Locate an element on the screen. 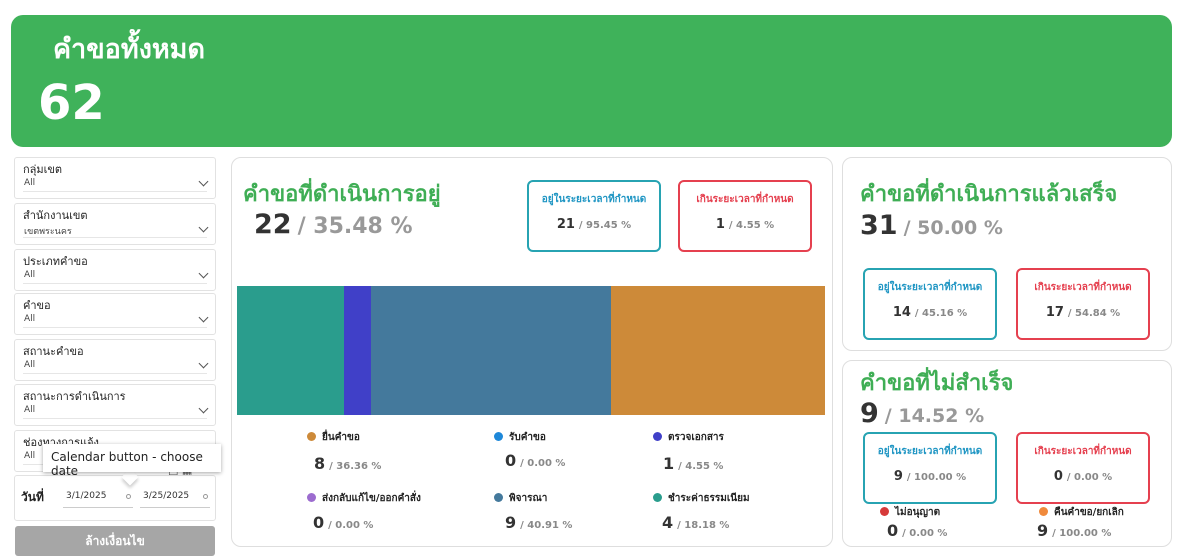 The width and height of the screenshot is (1182, 556). start-date-input: 3/1/2025 is located at coordinates (98, 498).